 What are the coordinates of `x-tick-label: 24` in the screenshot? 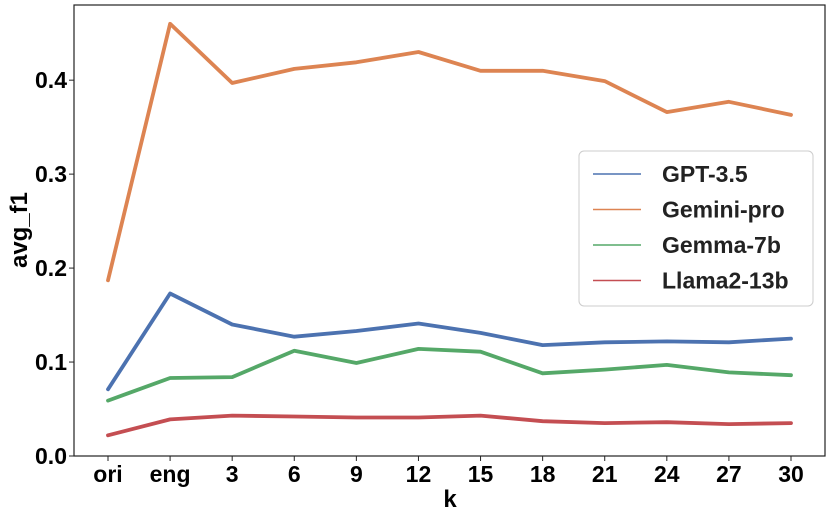 It's located at (667, 474).